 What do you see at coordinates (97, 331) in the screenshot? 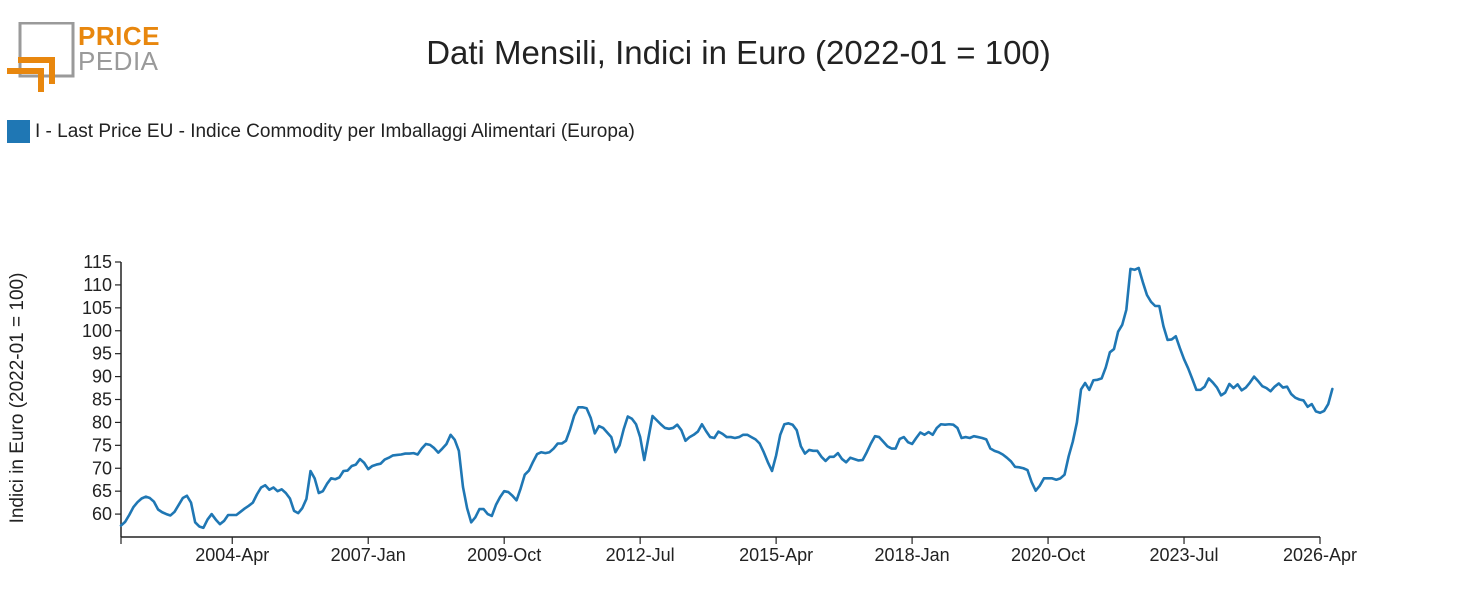
I see `y-tick-label: 100` at bounding box center [97, 331].